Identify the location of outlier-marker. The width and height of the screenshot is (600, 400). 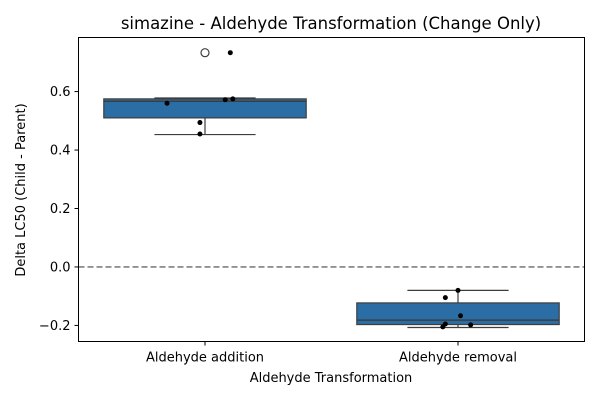
(205, 53).